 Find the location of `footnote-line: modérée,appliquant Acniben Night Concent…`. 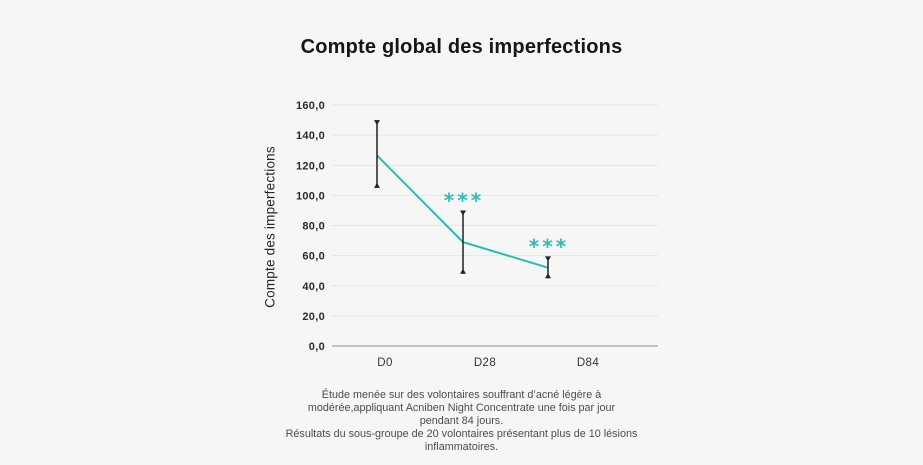

footnote-line: modérée,appliquant Acniben Night Concent… is located at coordinates (461, 408).